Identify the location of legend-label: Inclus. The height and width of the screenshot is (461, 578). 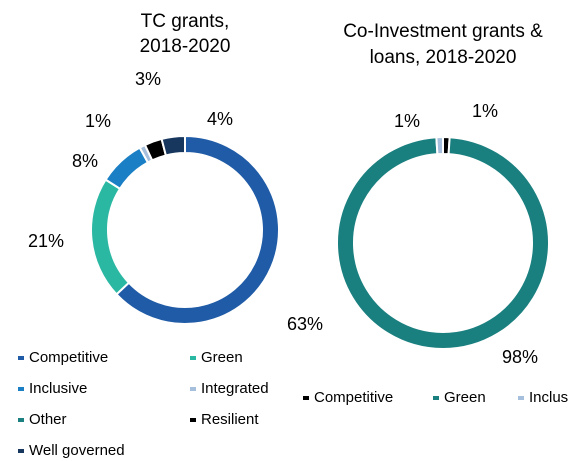
(548, 397).